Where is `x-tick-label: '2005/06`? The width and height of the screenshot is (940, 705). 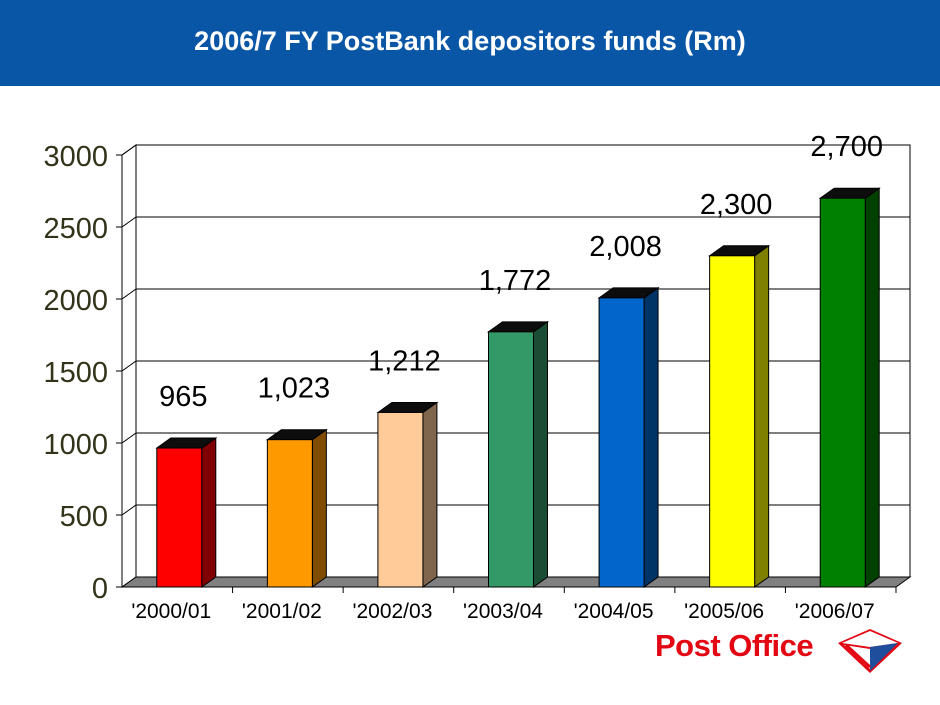 x-tick-label: '2005/06 is located at coordinates (724, 611).